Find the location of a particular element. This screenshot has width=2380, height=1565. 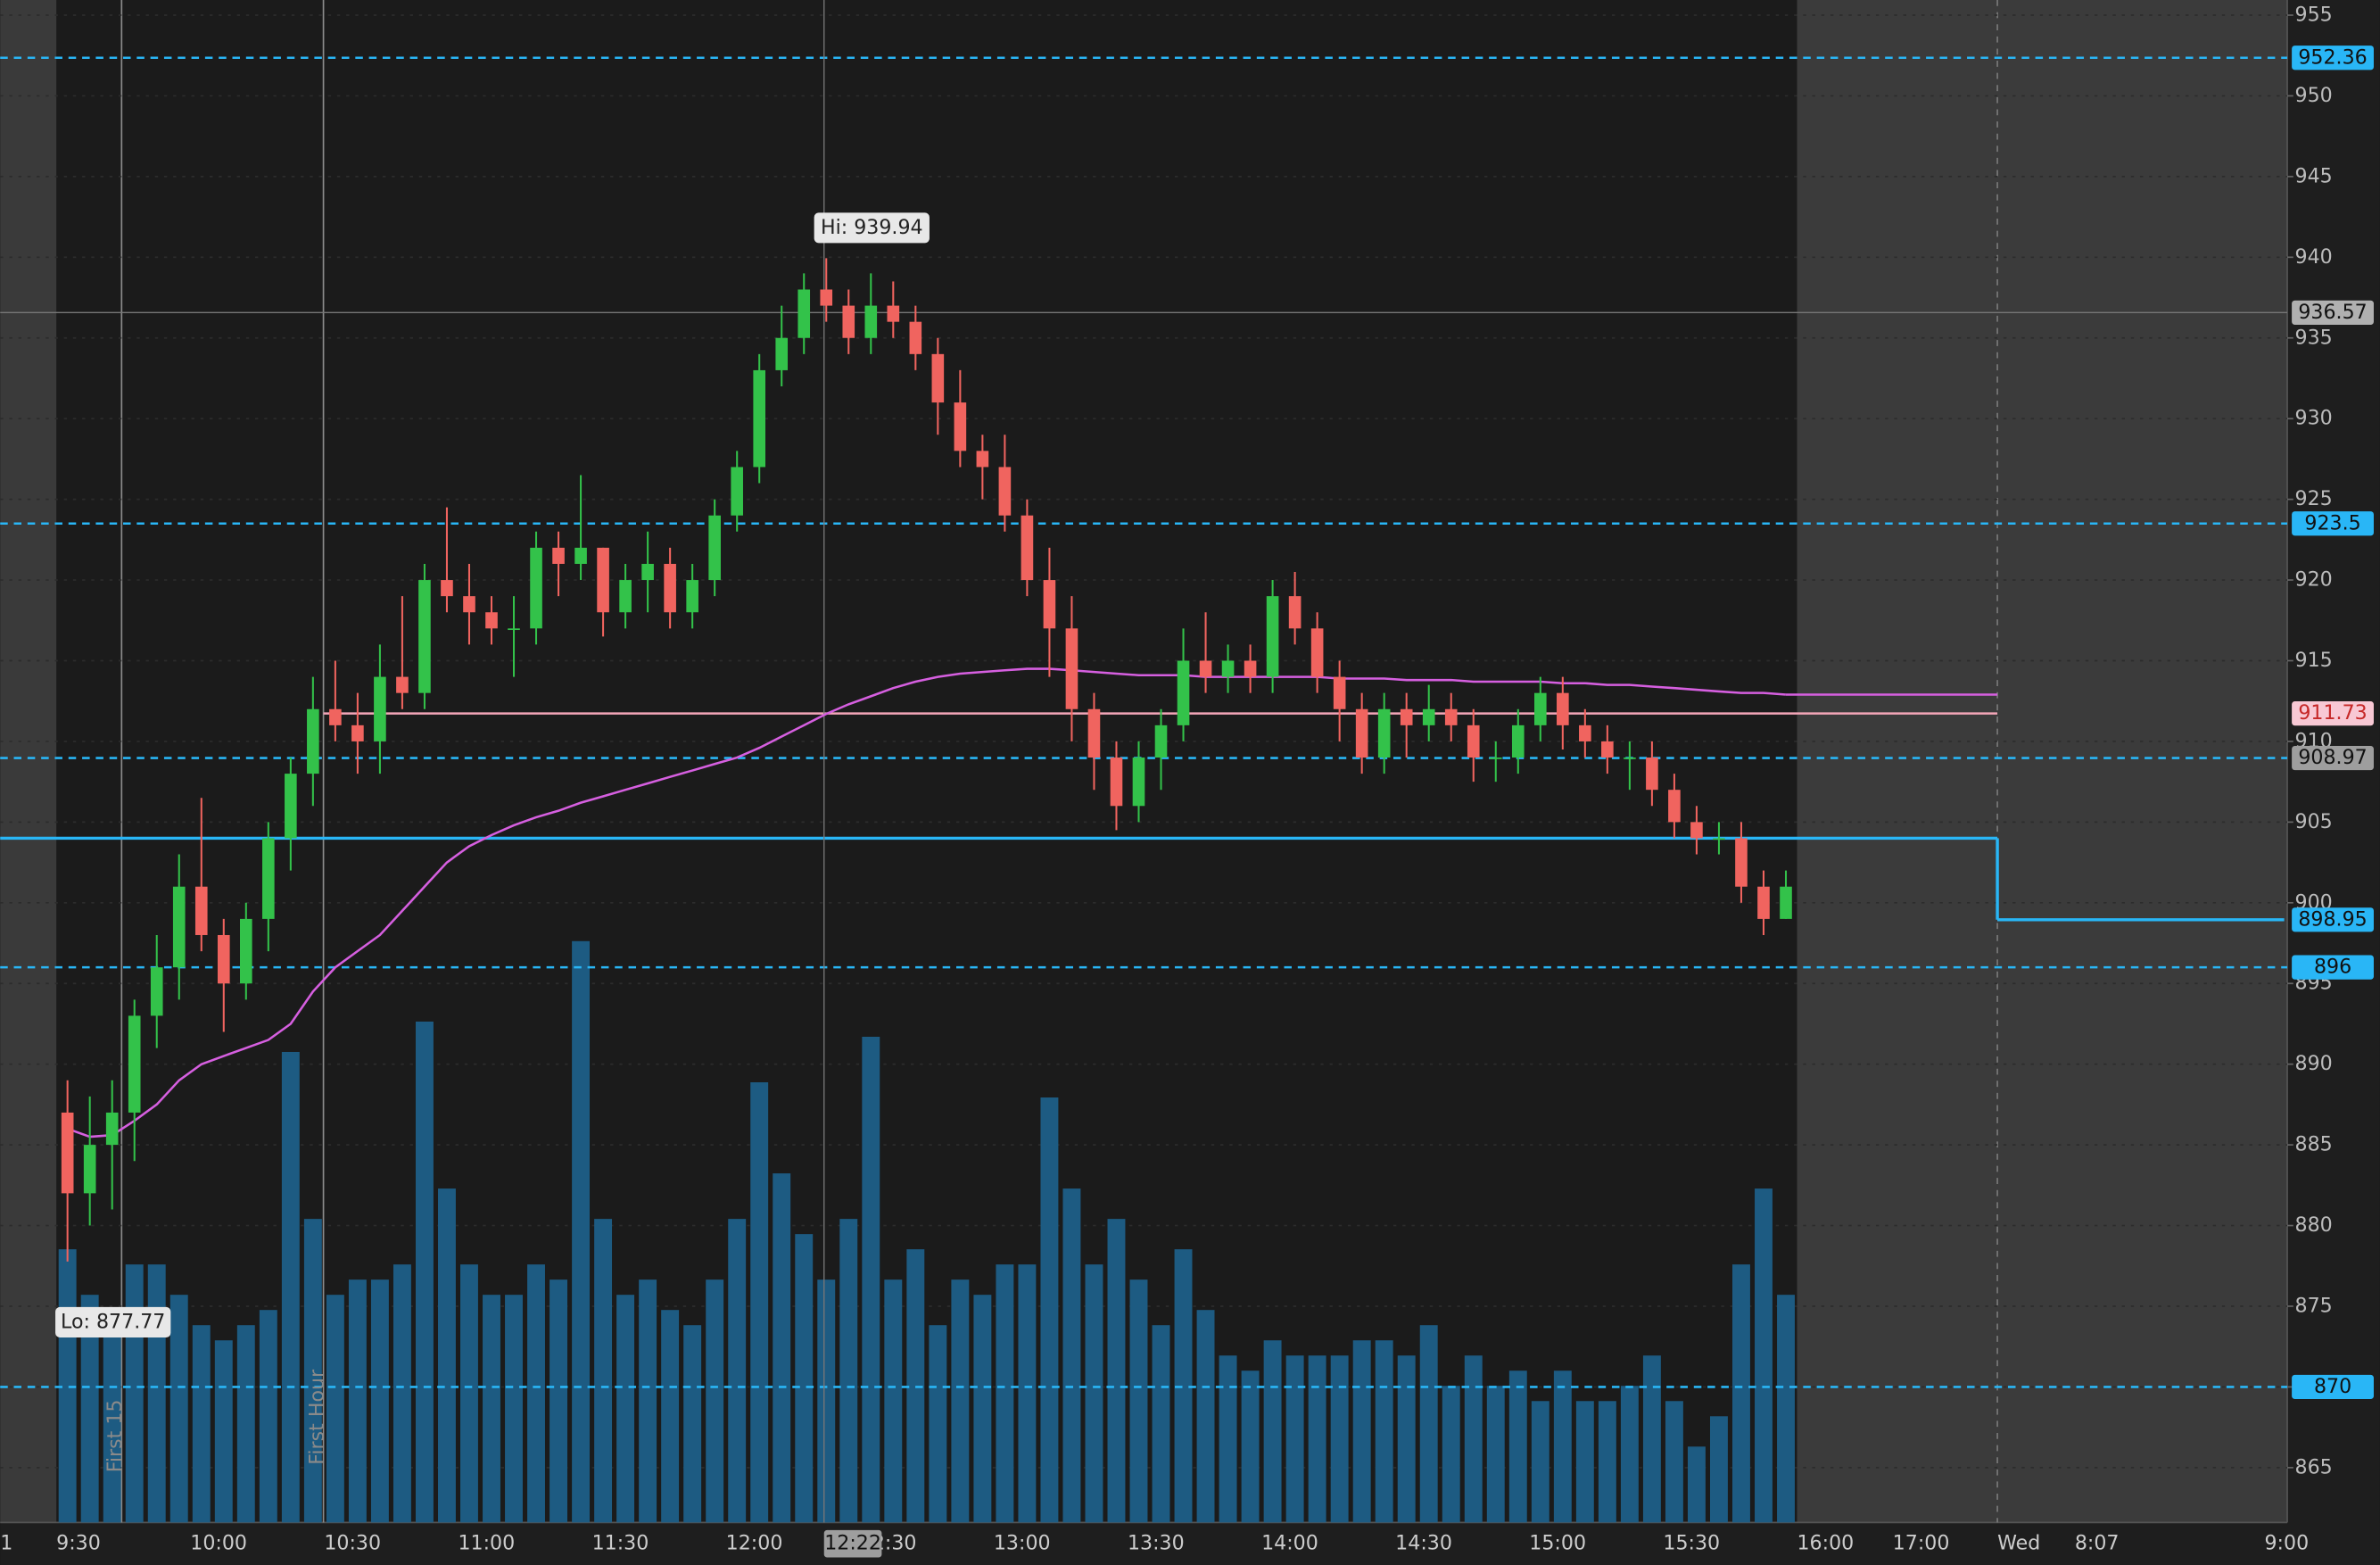

x-tick-label: 13:30 is located at coordinates (1156, 1544).